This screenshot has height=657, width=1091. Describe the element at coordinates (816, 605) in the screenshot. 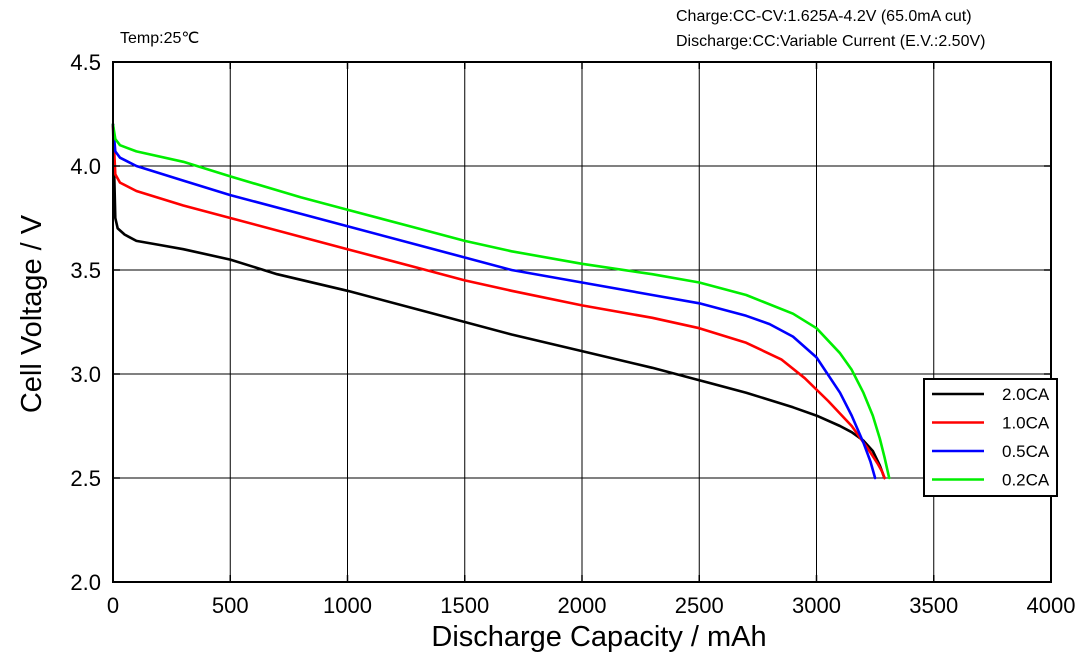

I see `x-tick-label: 3000` at that location.